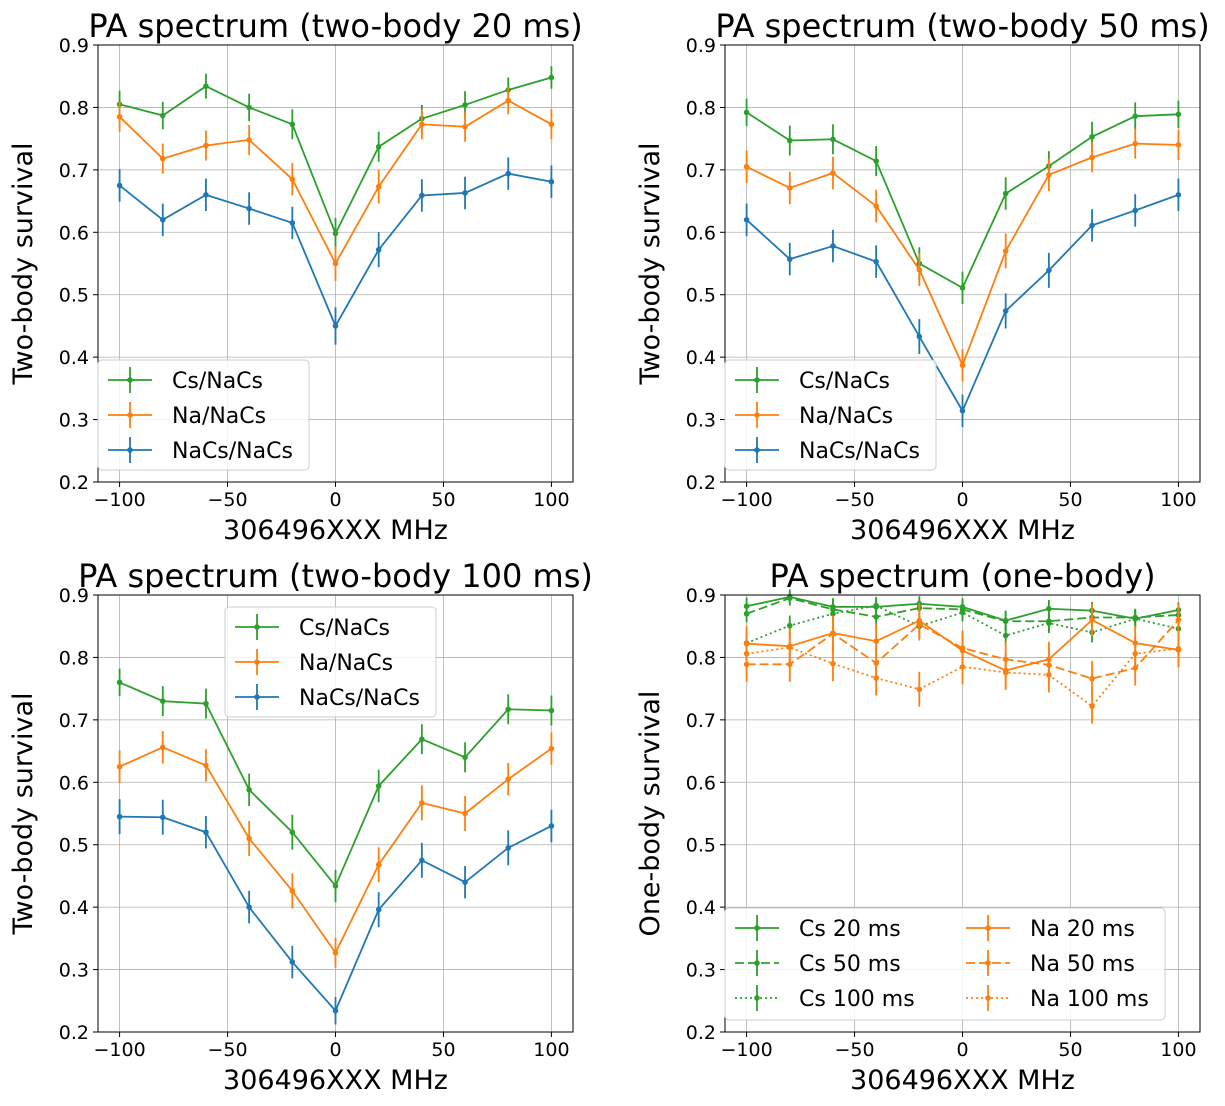 The height and width of the screenshot is (1106, 1225). Describe the element at coordinates (650, 814) in the screenshot. I see `y-axis-label: One-body survival` at that location.